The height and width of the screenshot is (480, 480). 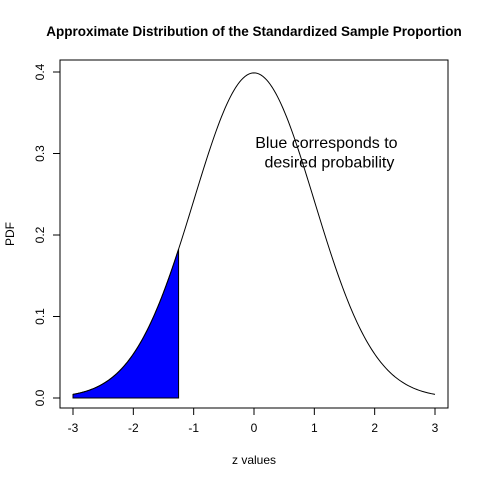 What do you see at coordinates (73, 428) in the screenshot?
I see `x-tick-label: -3` at bounding box center [73, 428].